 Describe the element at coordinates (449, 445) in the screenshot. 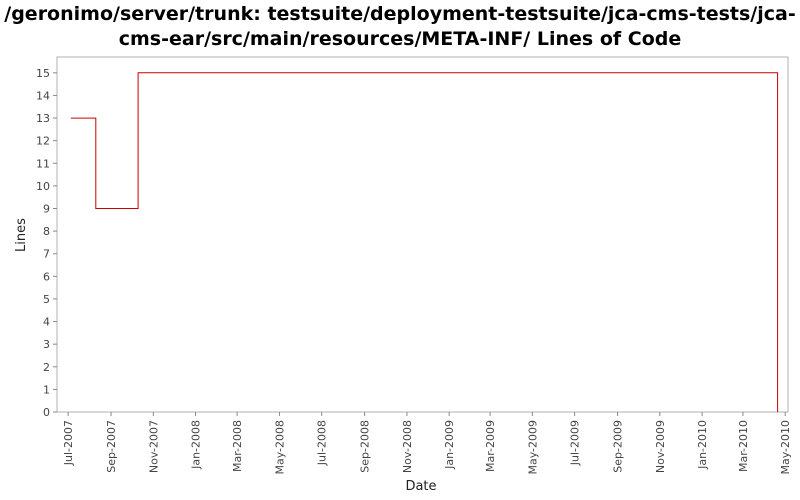

I see `x-tick-label: Jan-2009` at that location.